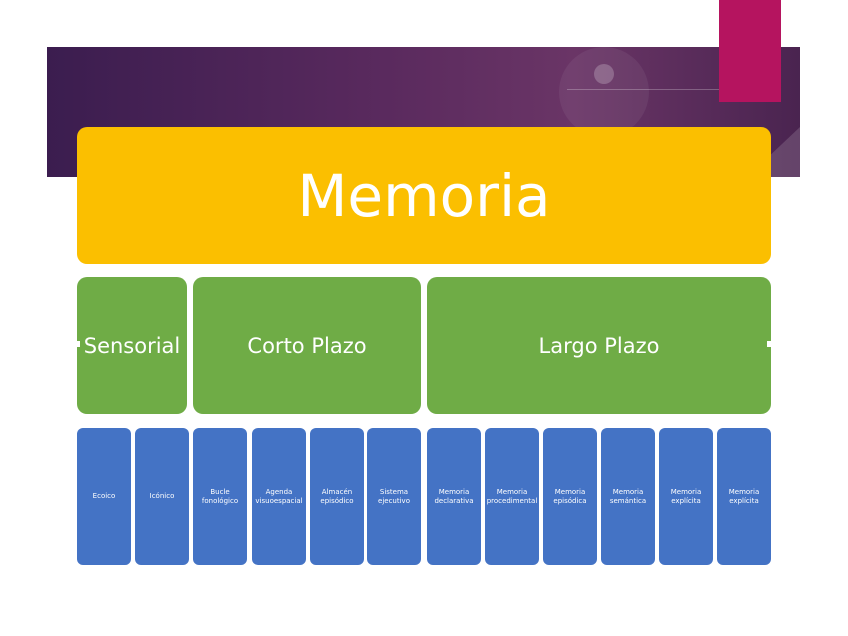 The height and width of the screenshot is (636, 848). What do you see at coordinates (220, 496) in the screenshot?
I see `subtype-node-bucle-fonologico: Bucle fonológico` at bounding box center [220, 496].